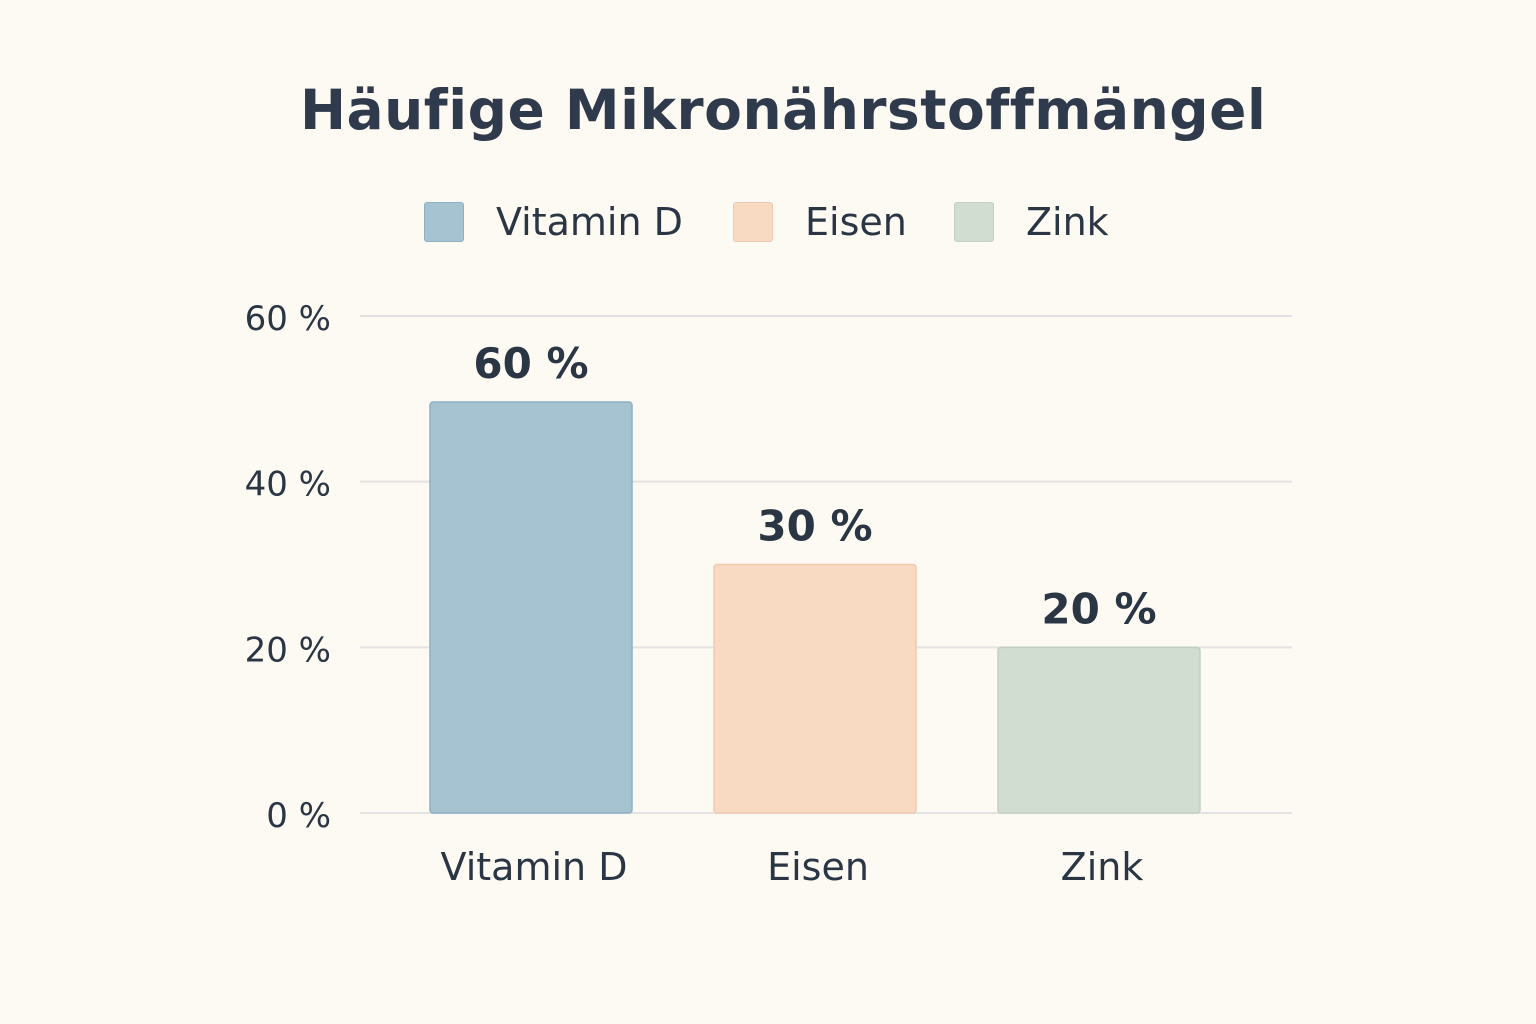 The width and height of the screenshot is (1536, 1024). Describe the element at coordinates (783, 110) in the screenshot. I see `chart-title: Häufige Mikronährstoffmängel` at that location.